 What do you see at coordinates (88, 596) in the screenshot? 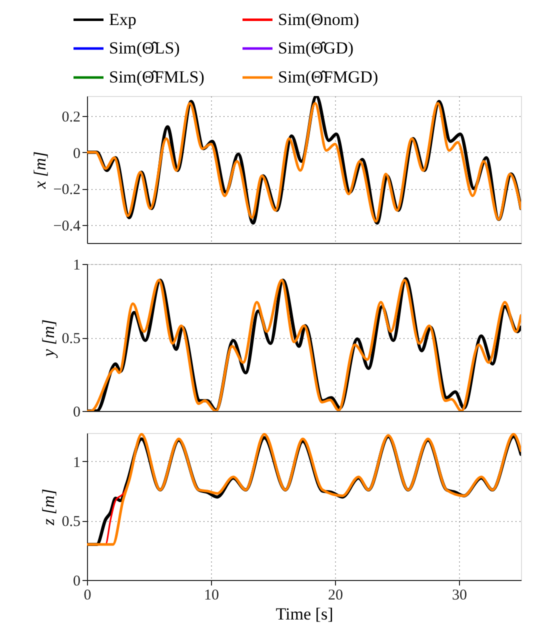
I see `x-tick-label: 0` at bounding box center [88, 596].